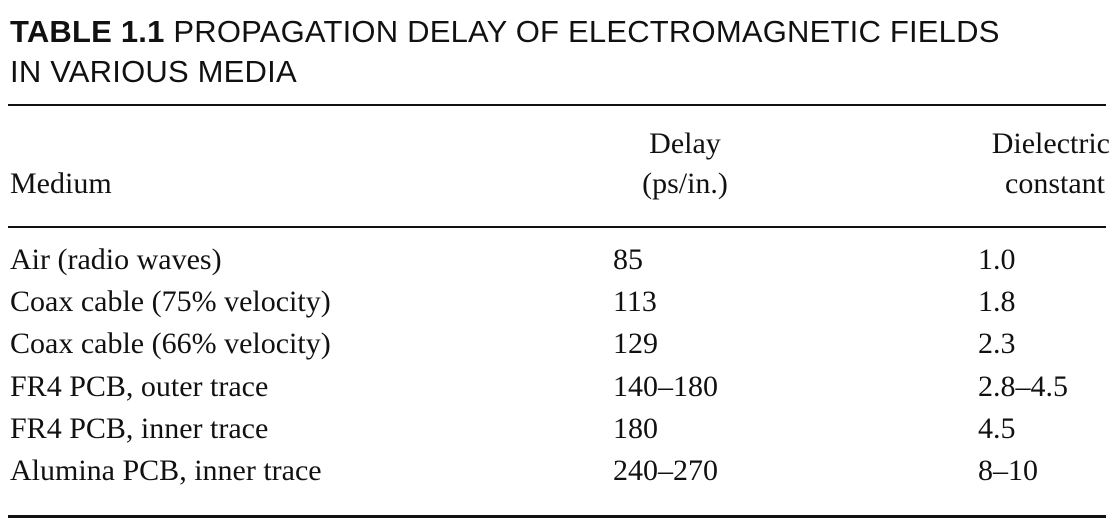  Describe the element at coordinates (170, 344) in the screenshot. I see `cell-medium: Coax cable (66% velocity)` at that location.